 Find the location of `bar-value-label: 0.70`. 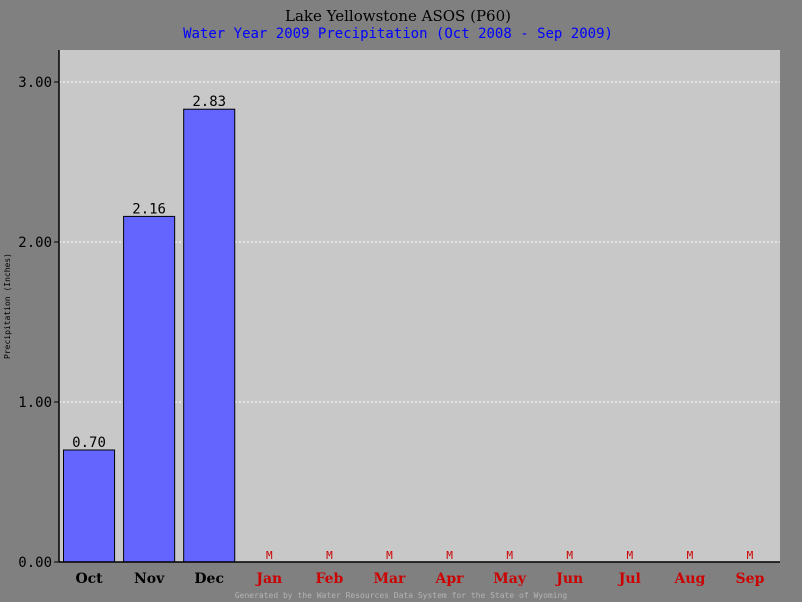

bar-value-label: 0.70 is located at coordinates (89, 443).